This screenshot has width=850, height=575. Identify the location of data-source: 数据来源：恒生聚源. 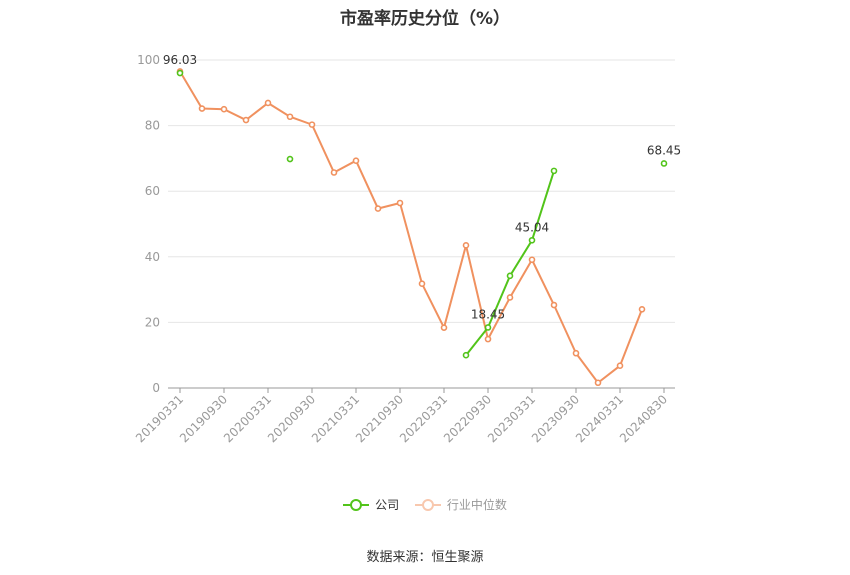
(425, 557).